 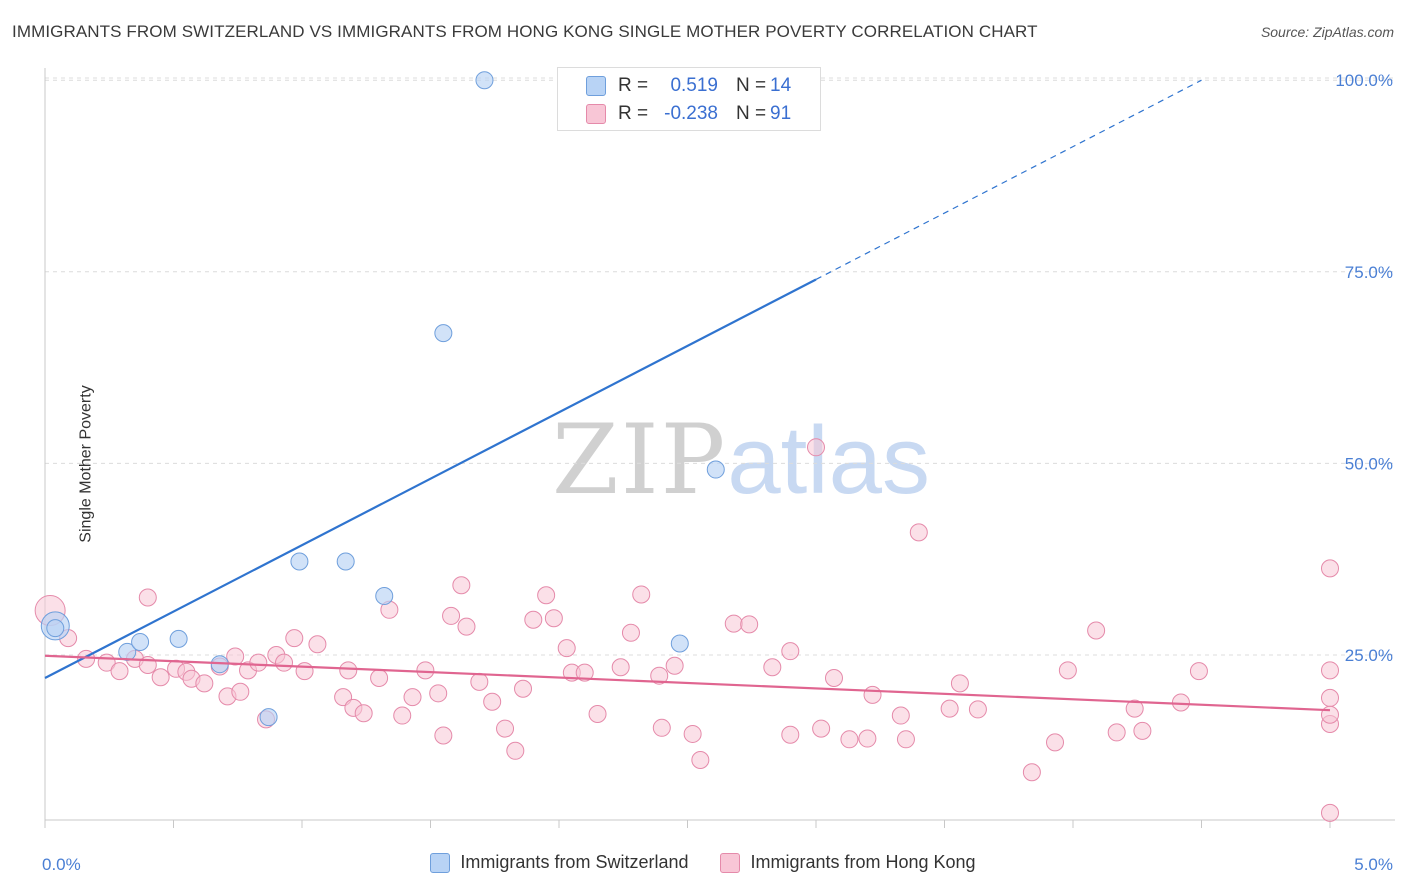 What do you see at coordinates (1008, 179) in the screenshot?
I see `trend-switzerland-extension` at bounding box center [1008, 179].